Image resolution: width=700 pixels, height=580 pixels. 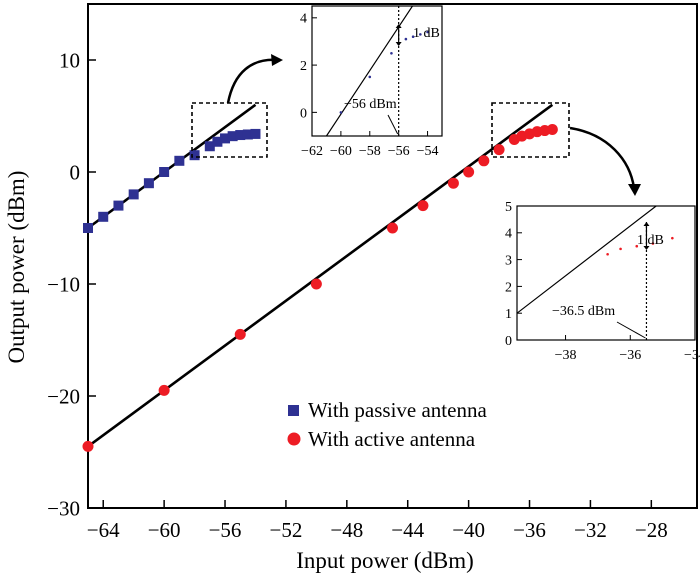 What do you see at coordinates (294, 439) in the screenshot?
I see `legend-marker-active` at bounding box center [294, 439].